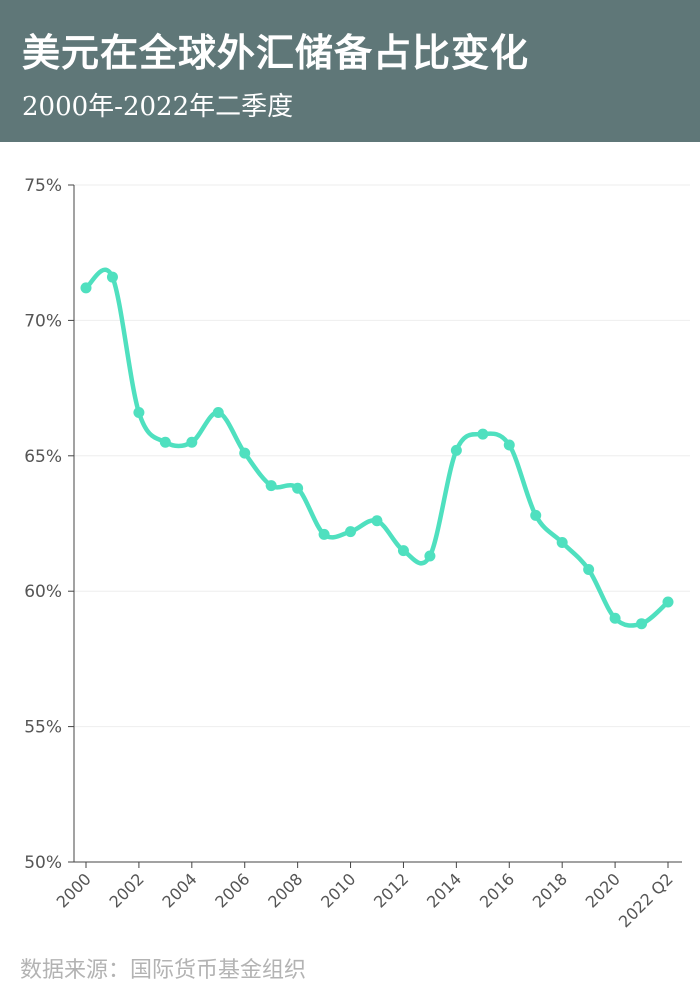 This screenshot has width=700, height=1000. Describe the element at coordinates (497, 890) in the screenshot. I see `x-tick-label: 2016` at that location.